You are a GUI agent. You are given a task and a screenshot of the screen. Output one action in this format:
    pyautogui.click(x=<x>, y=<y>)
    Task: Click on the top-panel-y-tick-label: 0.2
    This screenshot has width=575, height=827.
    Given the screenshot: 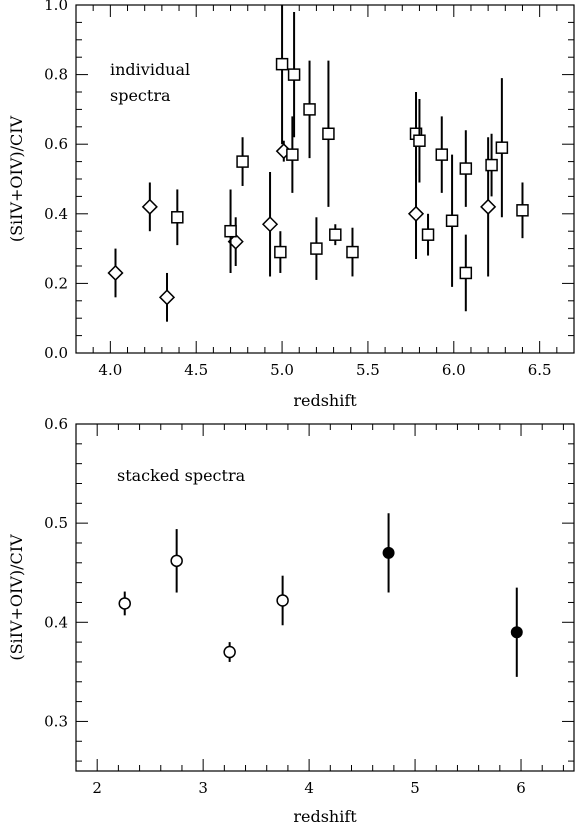 What is the action you would take?
    pyautogui.click(x=56, y=283)
    